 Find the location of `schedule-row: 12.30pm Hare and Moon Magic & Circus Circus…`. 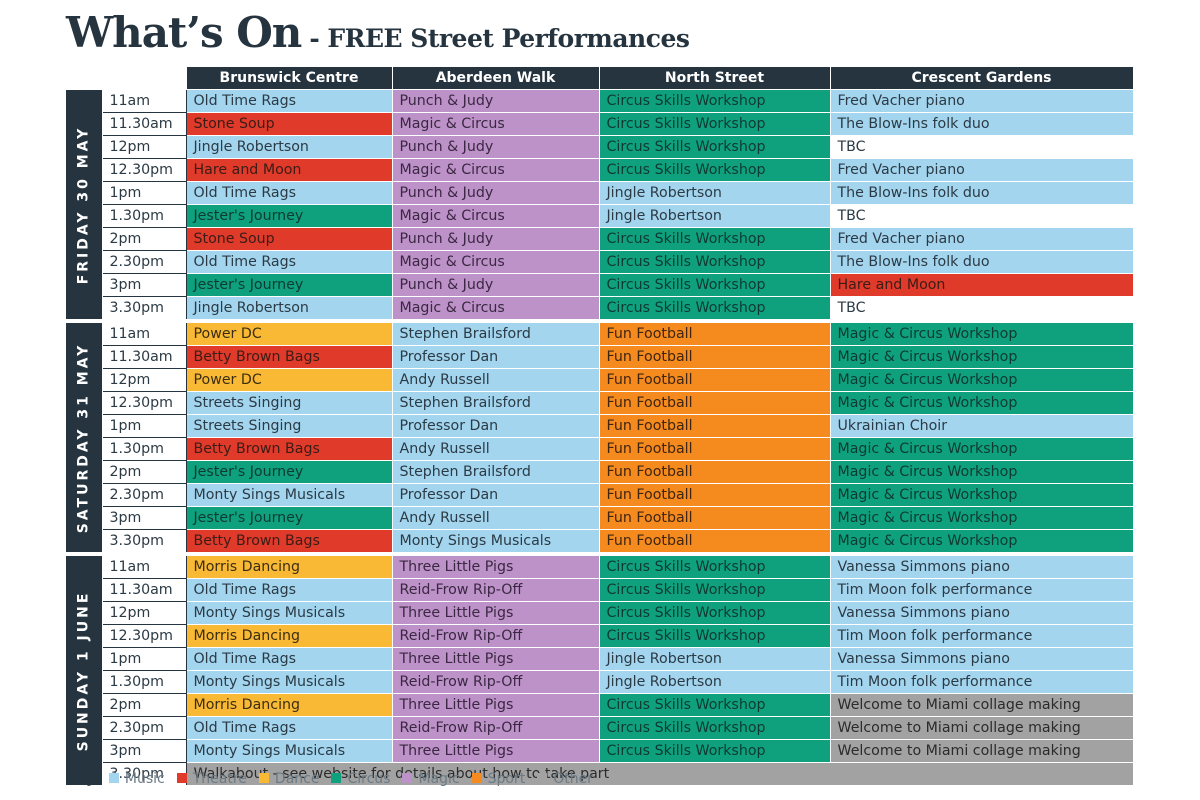

schedule-row: 12.30pm Hare and Moon Magic & Circus Circus… is located at coordinates (600, 170).